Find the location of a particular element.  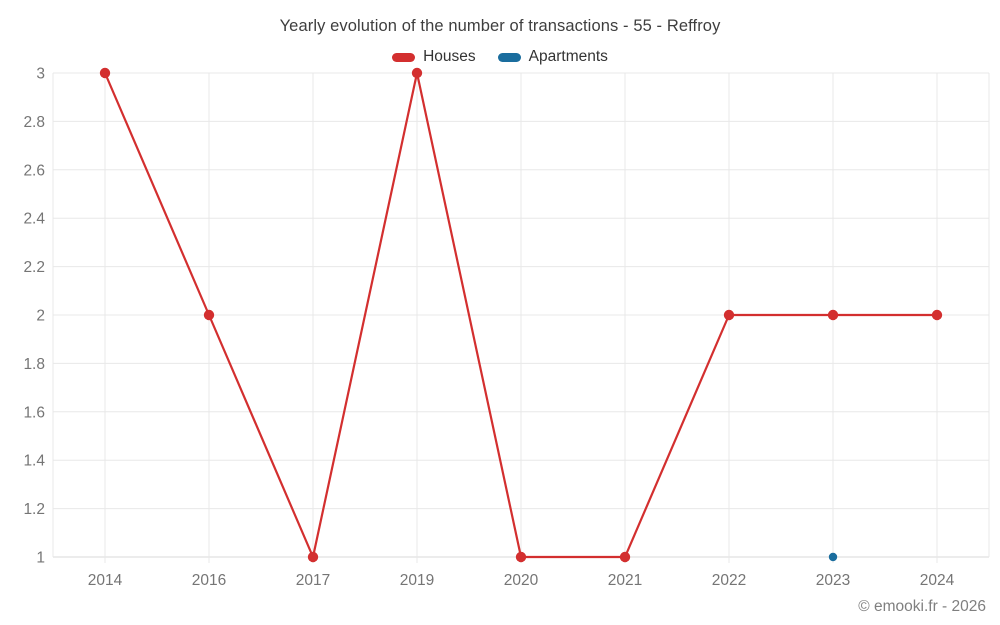

x-axis-label: 2014 is located at coordinates (105, 580).